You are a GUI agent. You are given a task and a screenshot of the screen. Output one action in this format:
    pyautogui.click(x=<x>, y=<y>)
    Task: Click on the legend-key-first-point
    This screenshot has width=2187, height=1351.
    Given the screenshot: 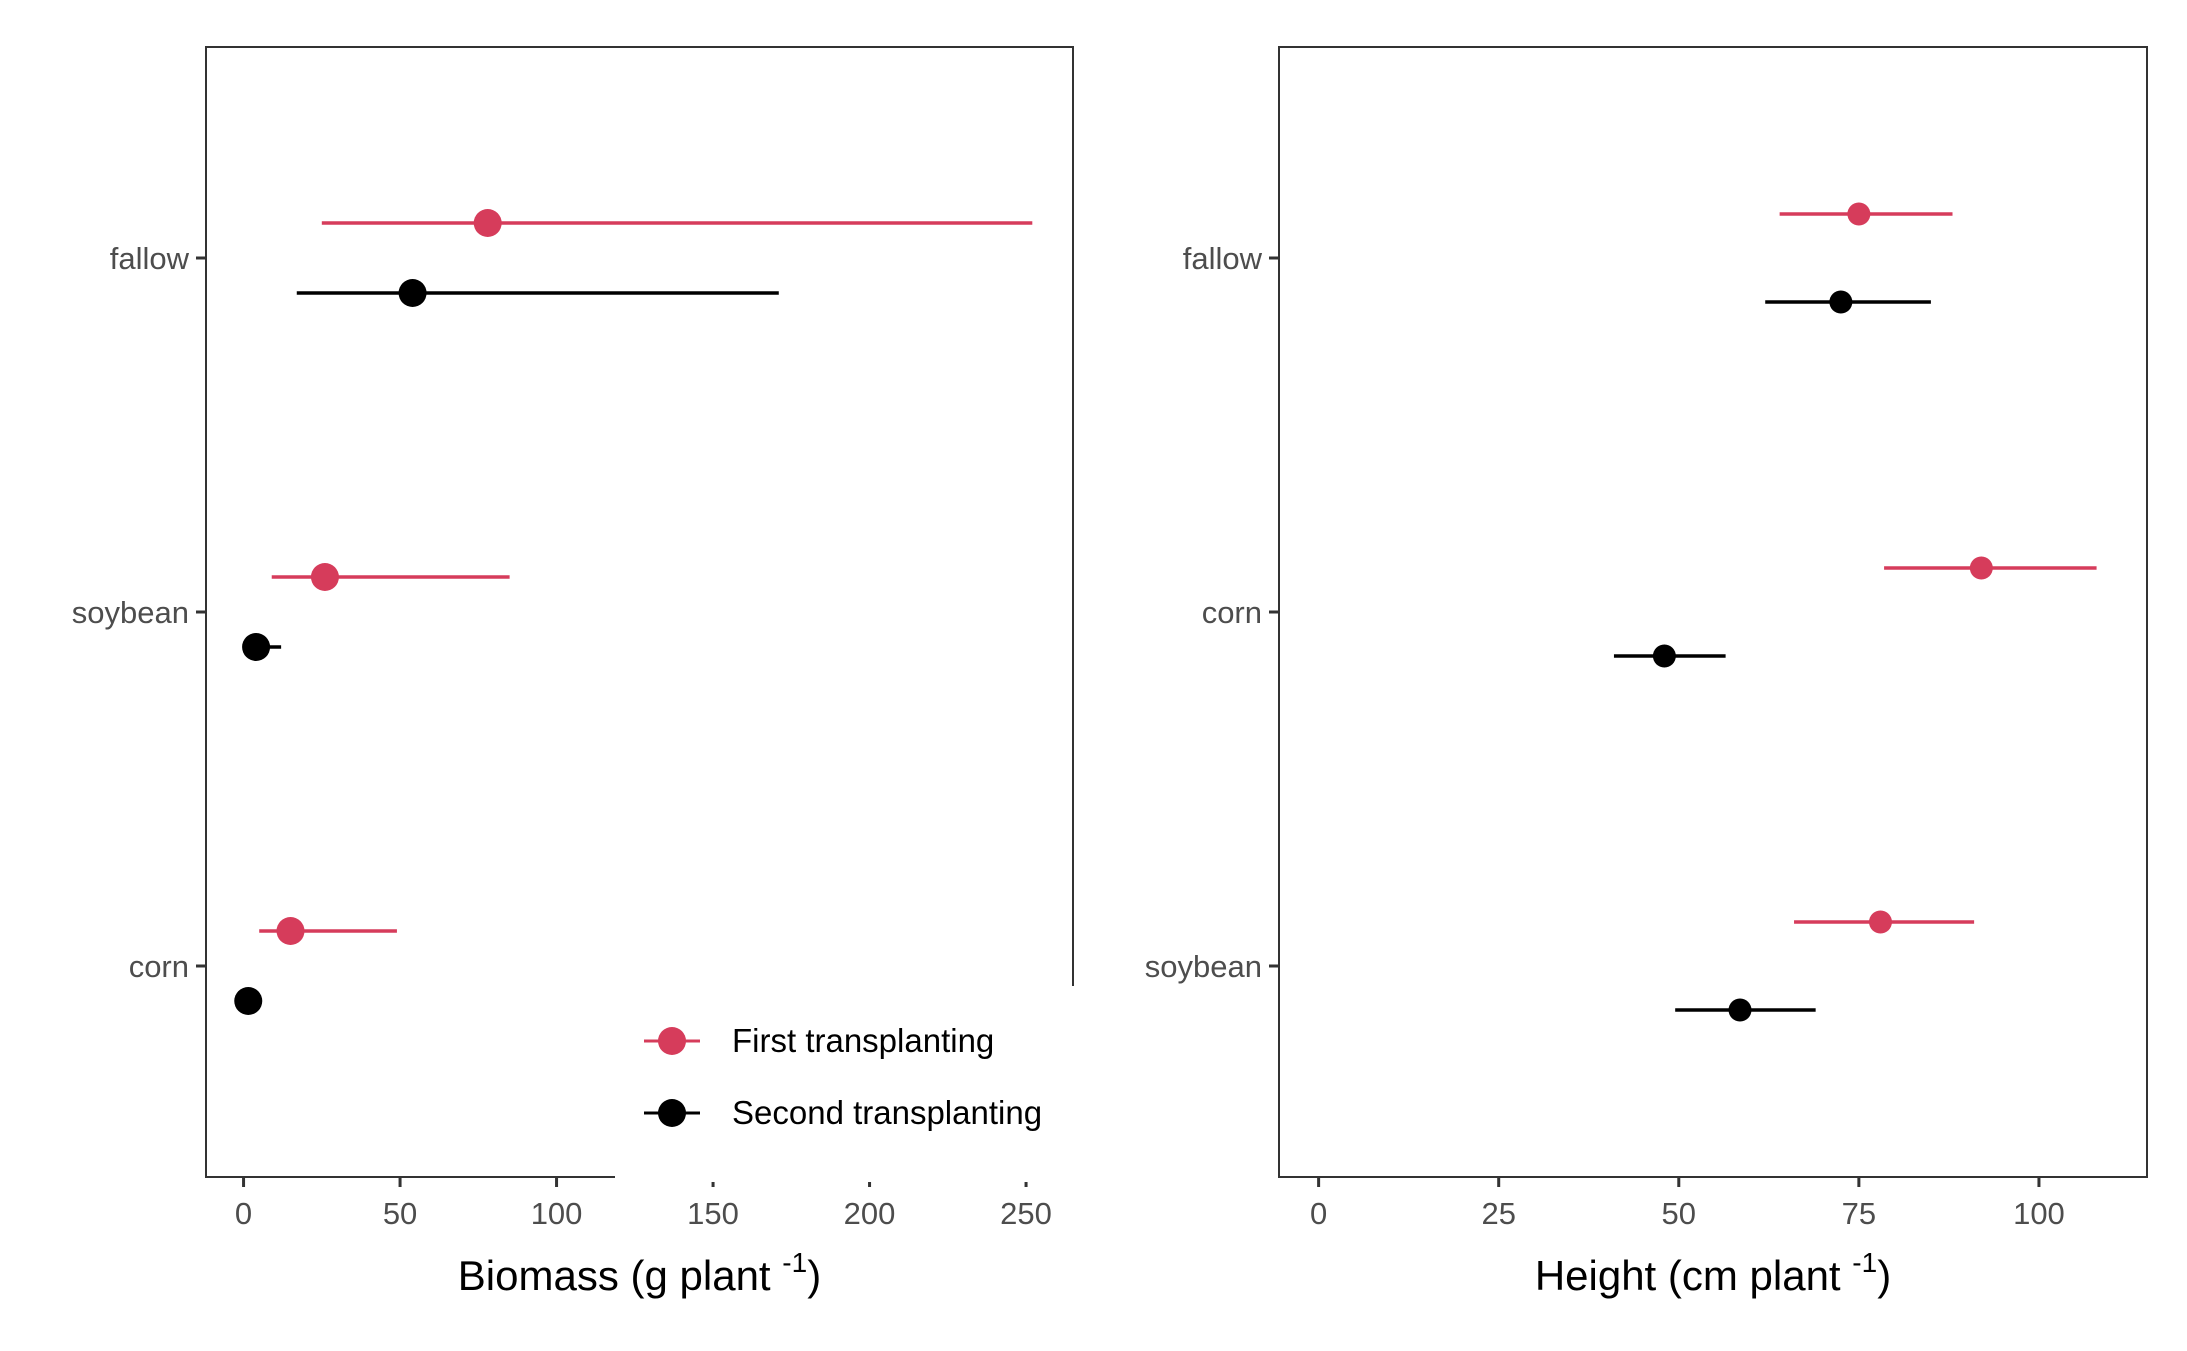 What is the action you would take?
    pyautogui.click(x=672, y=1041)
    